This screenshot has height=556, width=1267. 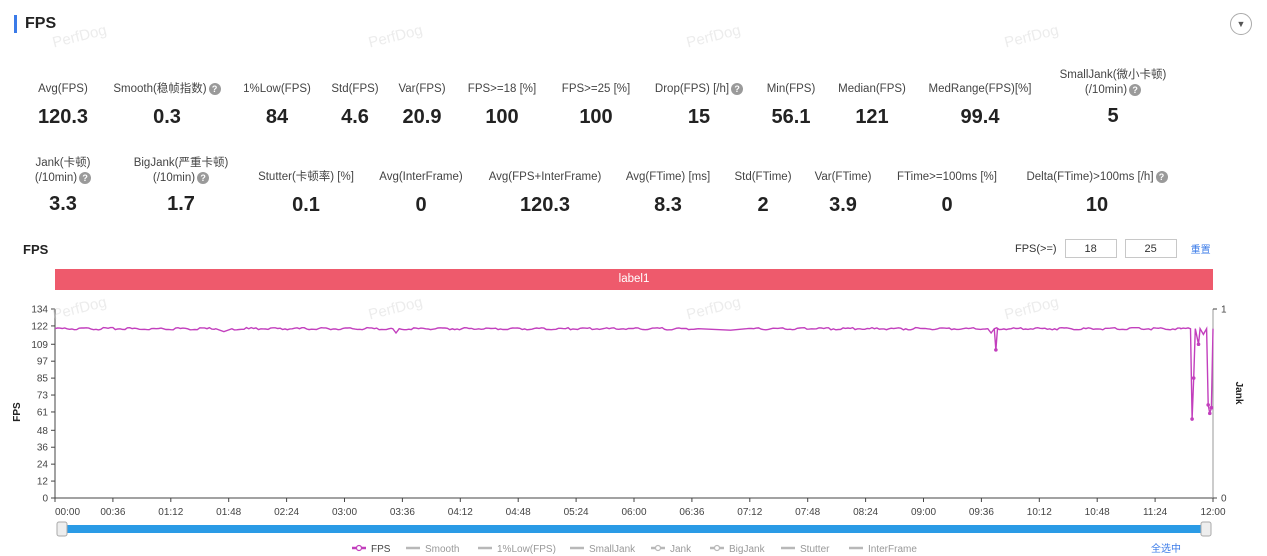 I want to click on y-tick-label: 85, so click(x=43, y=379).